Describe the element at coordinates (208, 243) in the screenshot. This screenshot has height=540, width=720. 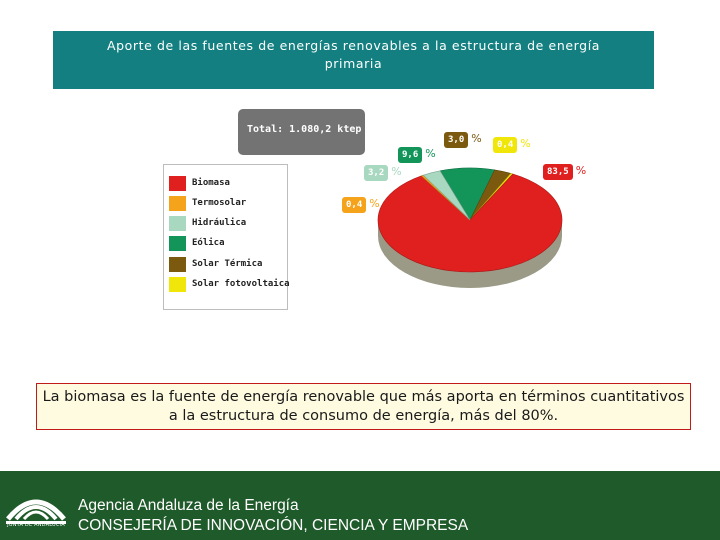
I see `legend-label: Eólica` at that location.